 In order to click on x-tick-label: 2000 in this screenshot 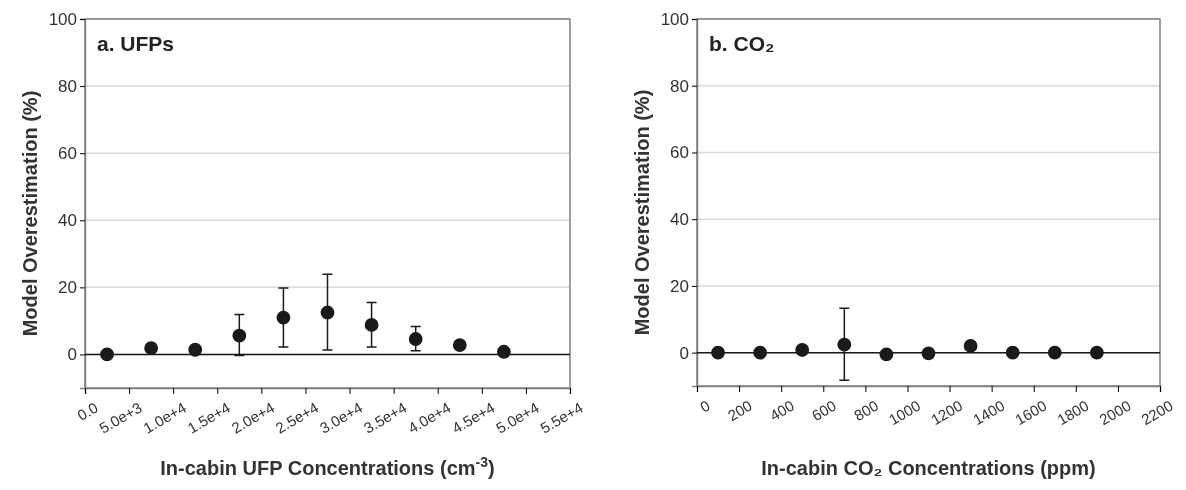, I will do `click(1115, 412)`.